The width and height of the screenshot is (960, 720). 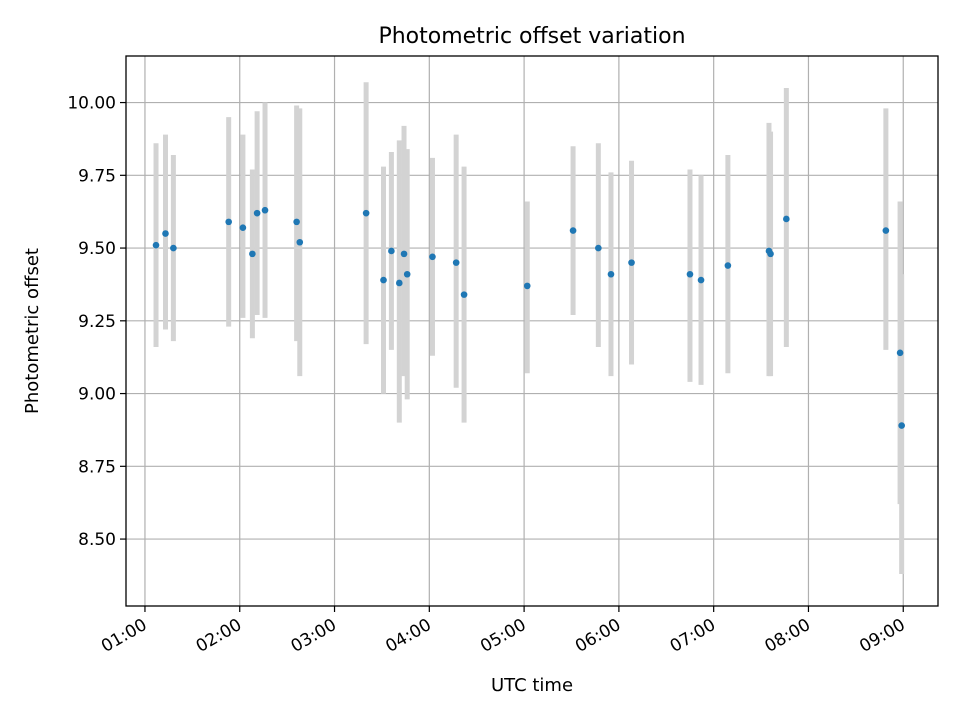 I want to click on x-tick-label: 07:00, so click(x=693, y=636).